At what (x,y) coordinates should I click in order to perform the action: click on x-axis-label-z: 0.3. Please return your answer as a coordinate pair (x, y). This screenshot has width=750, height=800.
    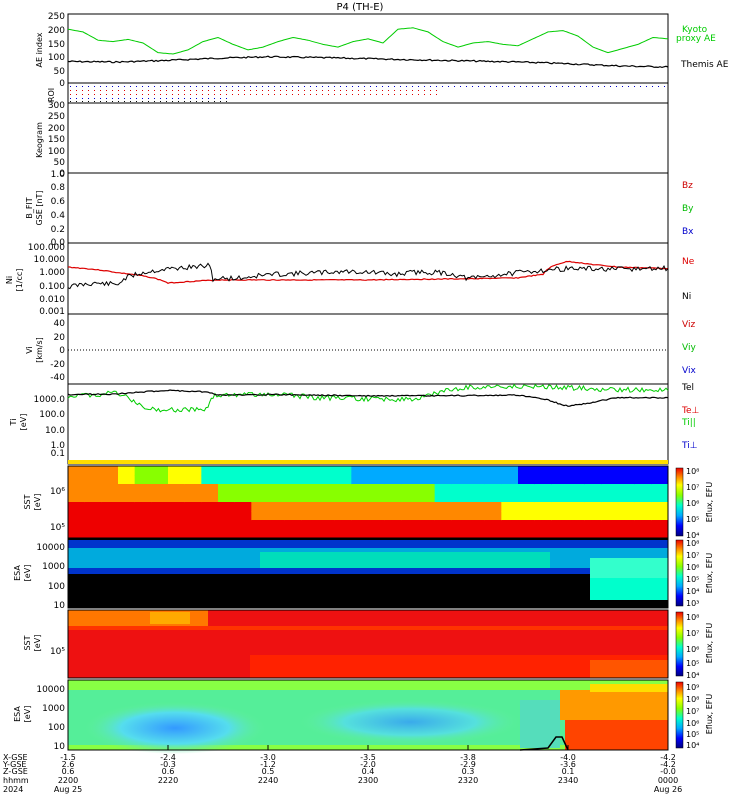
    Looking at the image, I should click on (468, 771).